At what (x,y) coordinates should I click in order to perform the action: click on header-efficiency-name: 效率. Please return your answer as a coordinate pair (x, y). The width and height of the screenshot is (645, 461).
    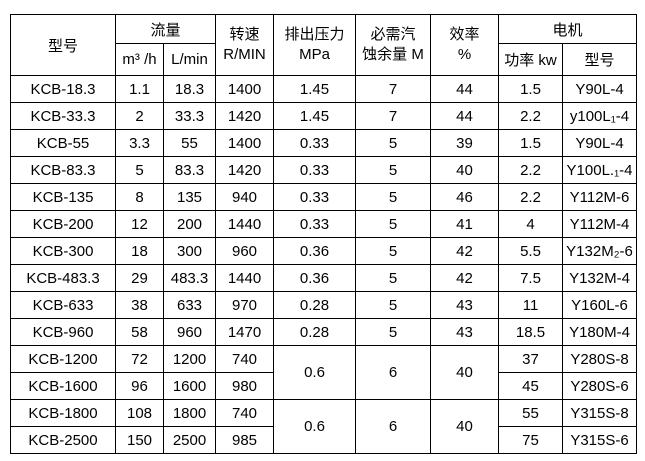
    Looking at the image, I should click on (464, 34).